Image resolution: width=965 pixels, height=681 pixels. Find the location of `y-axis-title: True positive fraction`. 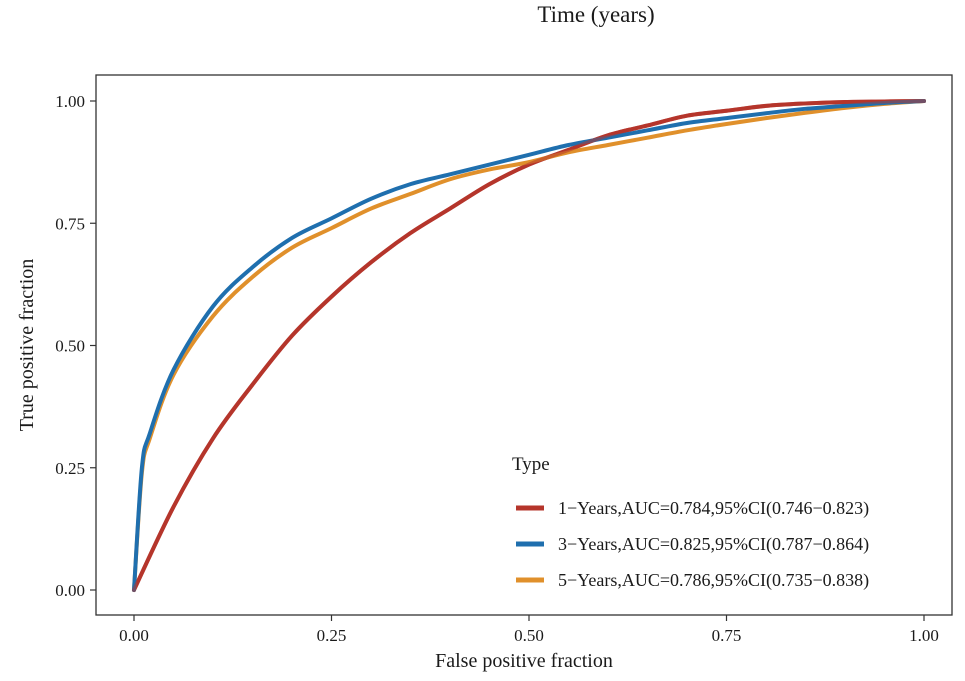

y-axis-title: True positive fraction is located at coordinates (27, 345).